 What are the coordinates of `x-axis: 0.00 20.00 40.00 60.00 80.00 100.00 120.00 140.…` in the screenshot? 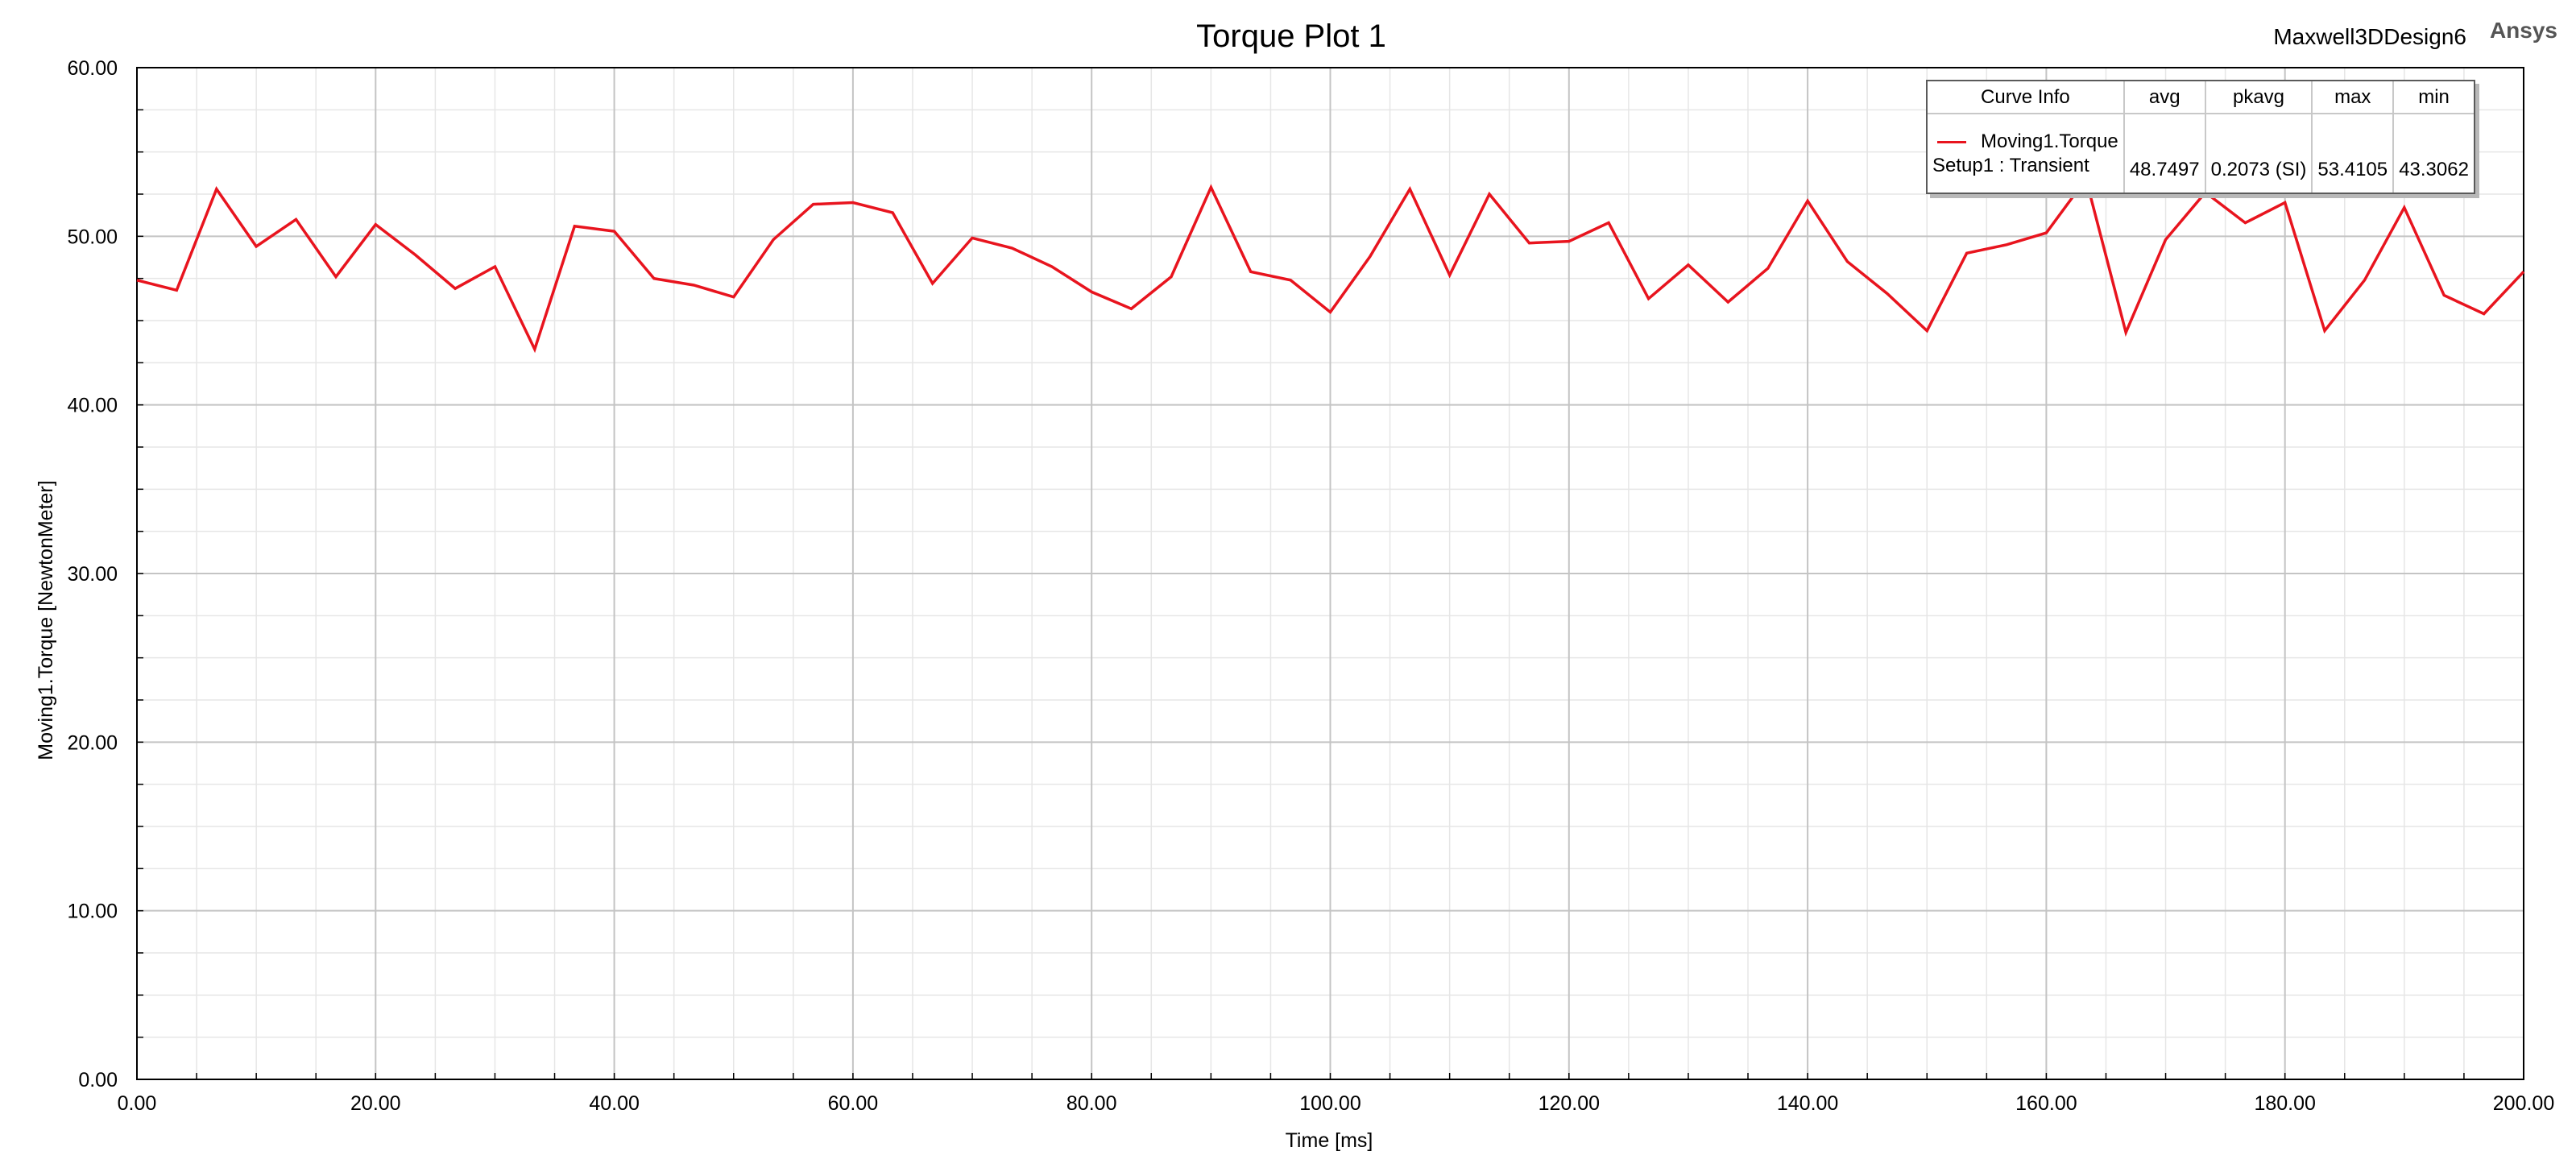 It's located at (1336, 1094).